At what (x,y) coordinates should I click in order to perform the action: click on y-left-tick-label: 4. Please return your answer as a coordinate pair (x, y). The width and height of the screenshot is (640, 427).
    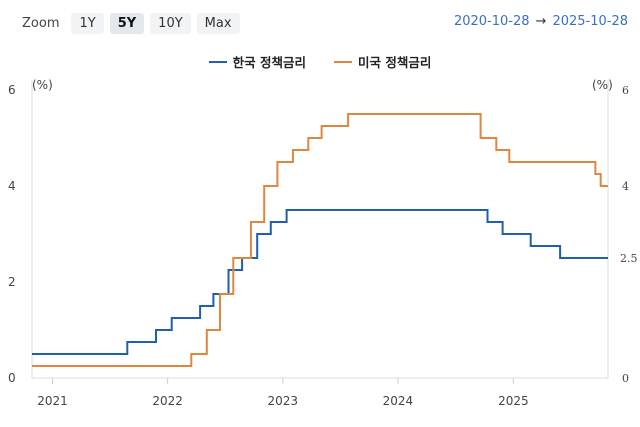
    Looking at the image, I should click on (12, 186).